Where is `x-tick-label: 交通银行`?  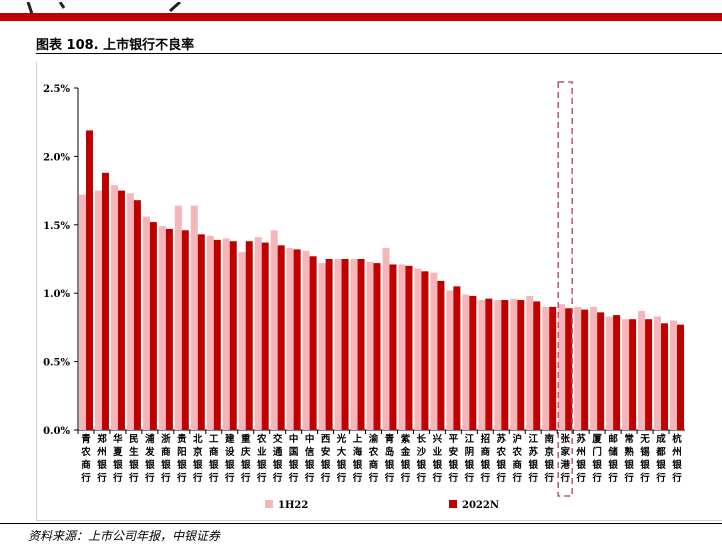 x-tick-label: 交通银行 is located at coordinates (277, 458).